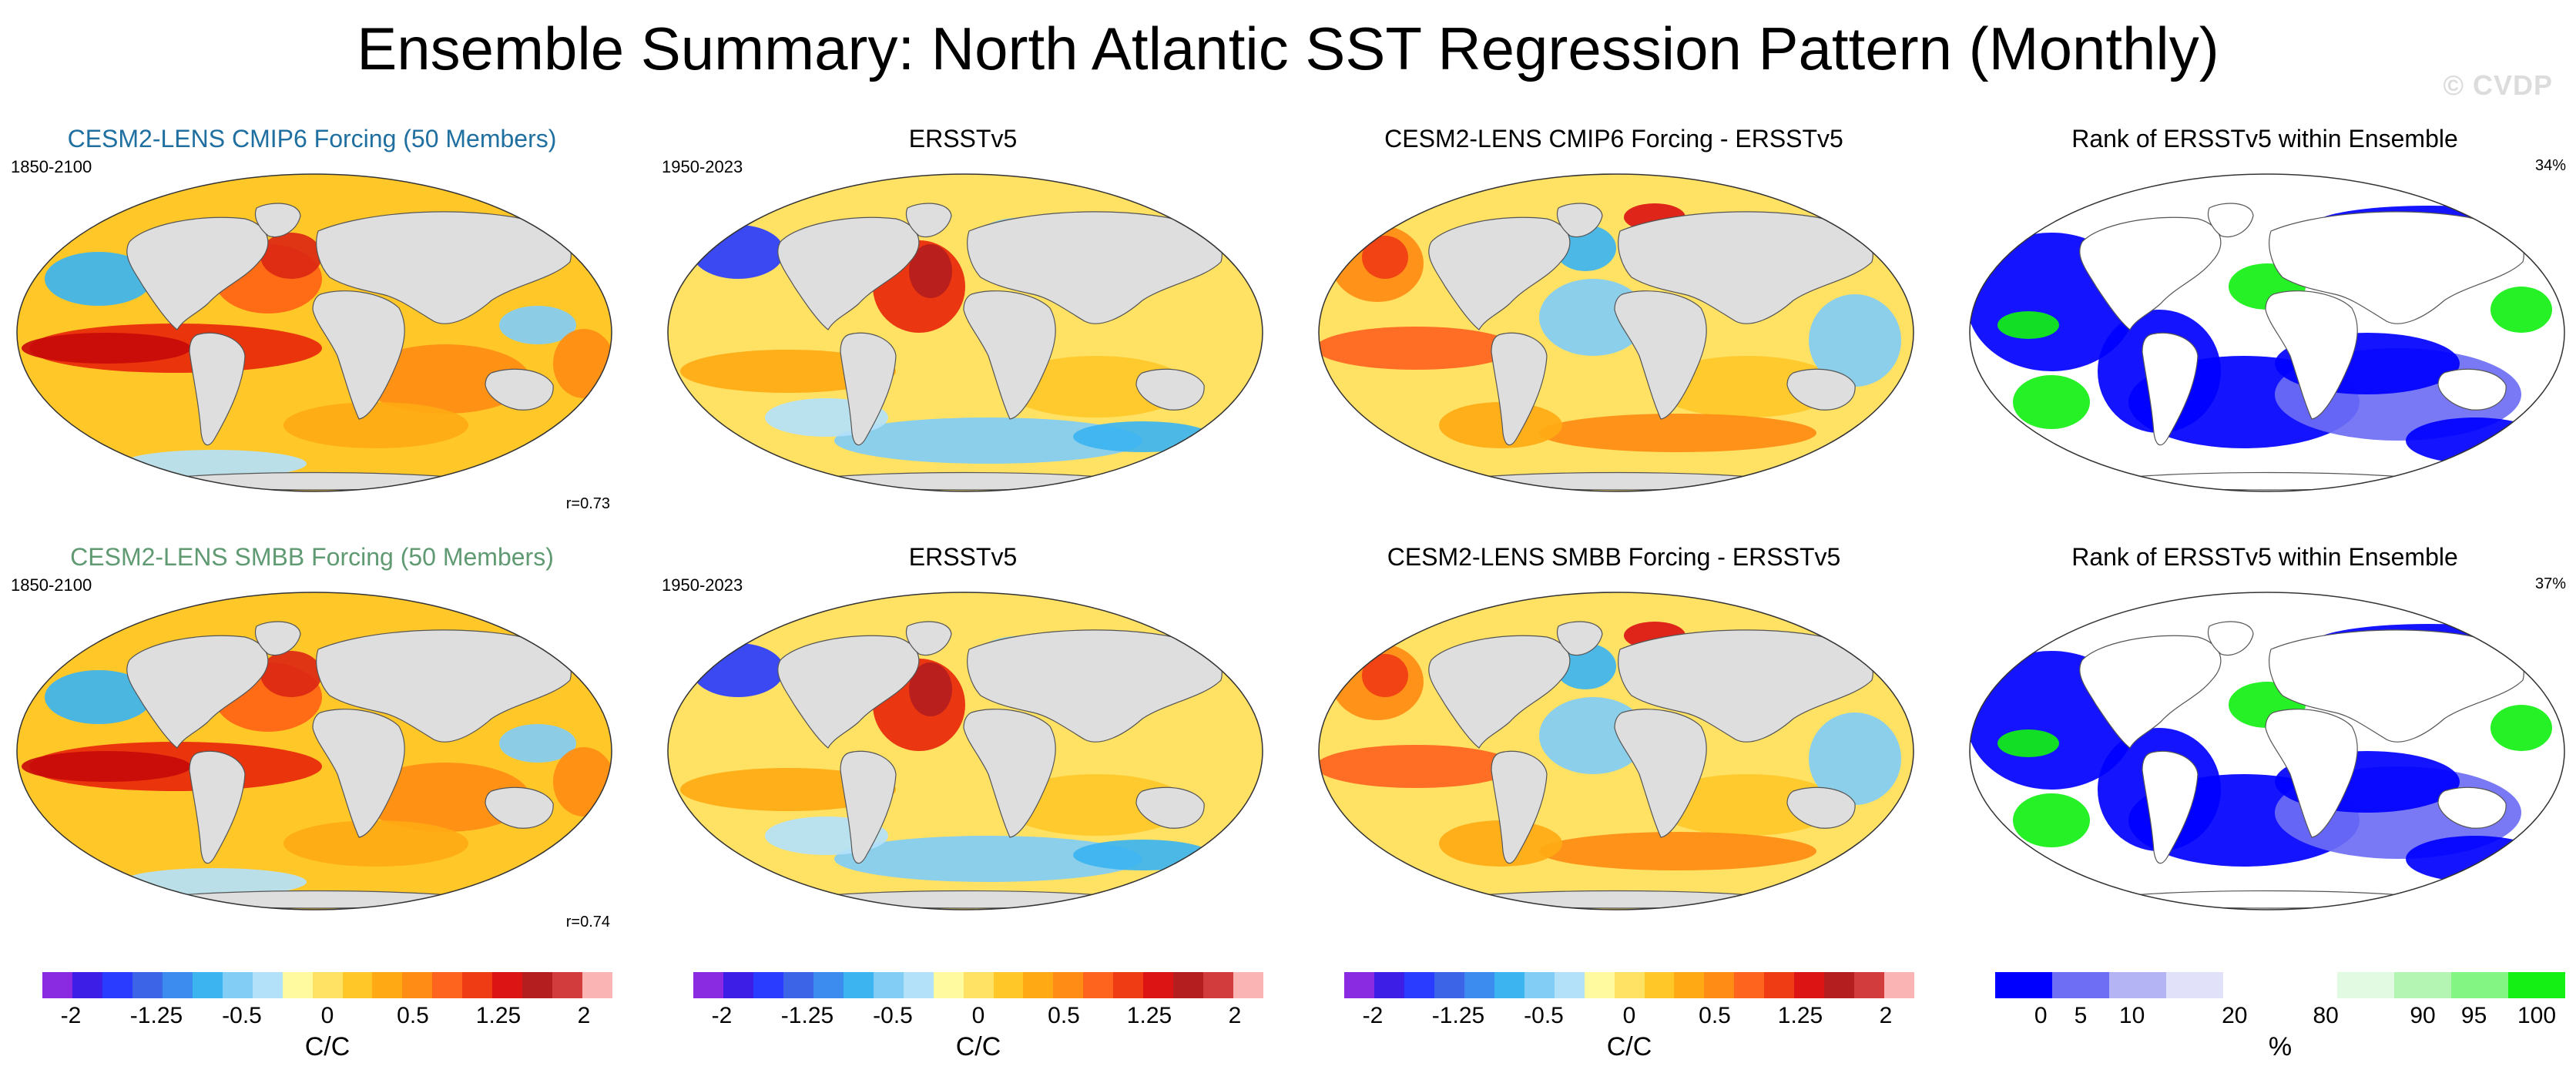 The height and width of the screenshot is (1073, 2576). I want to click on panel-rank-1: Rank of ERSSTv5 within Ensemble 34%, so click(2265, 323).